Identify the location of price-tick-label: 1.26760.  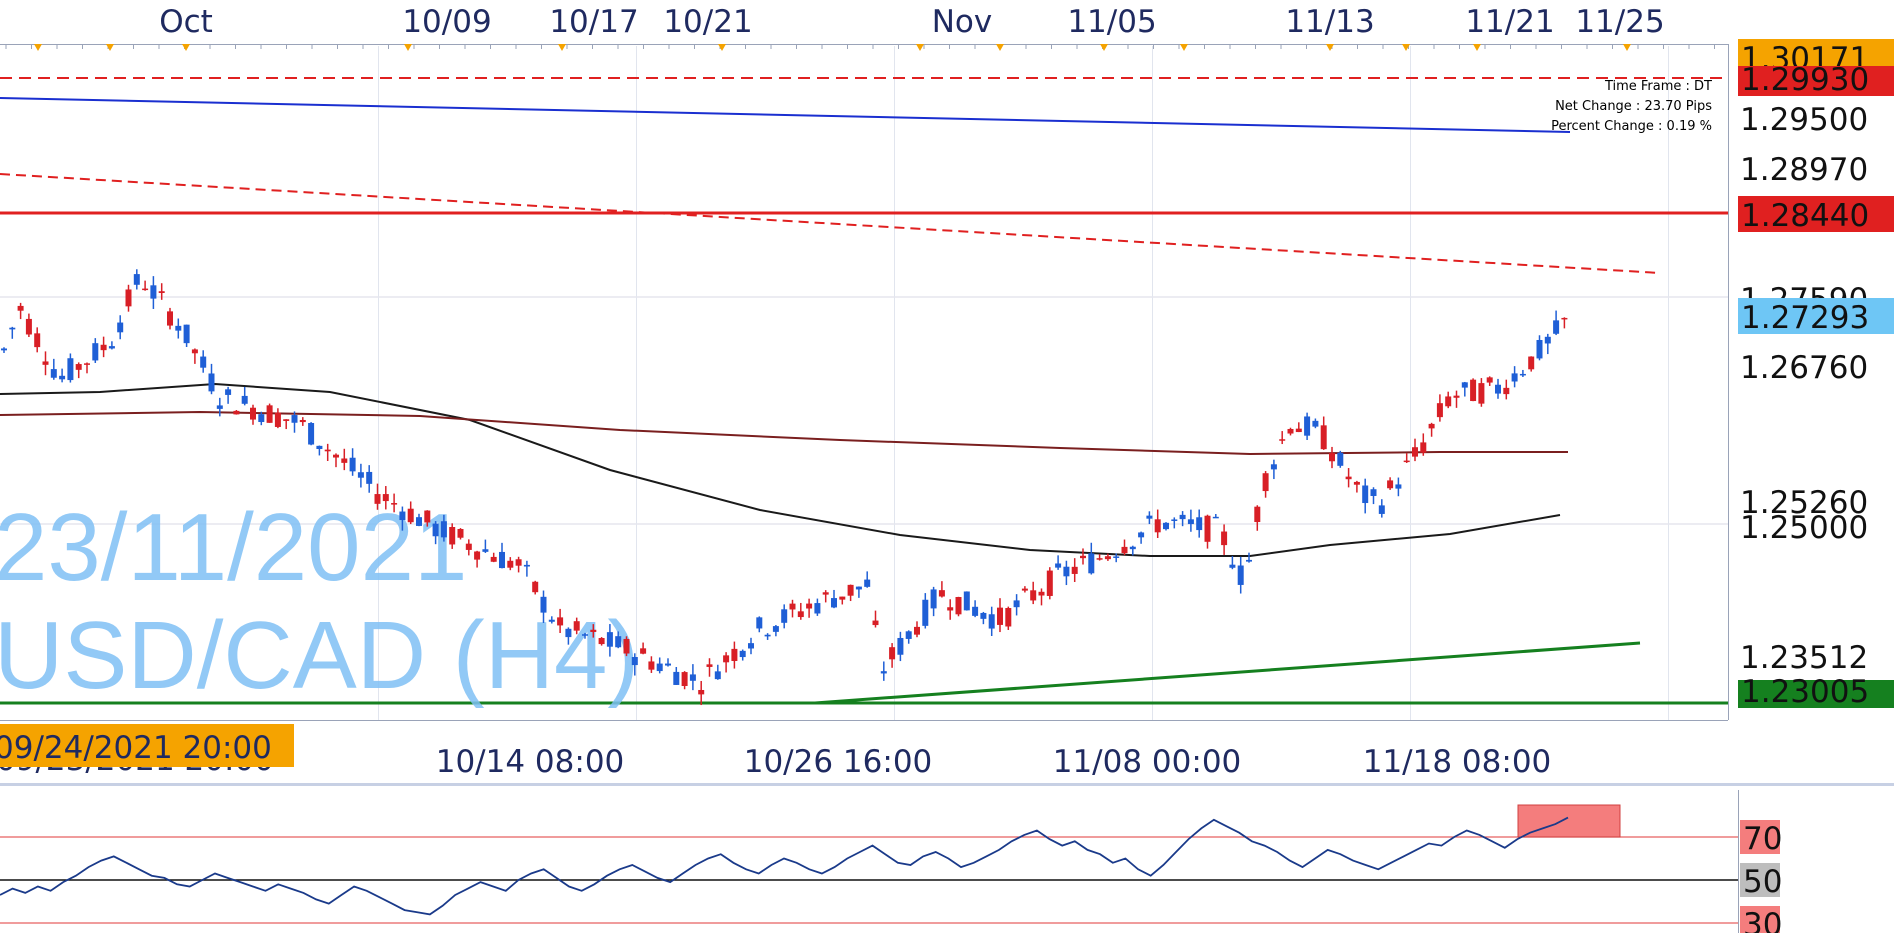
(1804, 368).